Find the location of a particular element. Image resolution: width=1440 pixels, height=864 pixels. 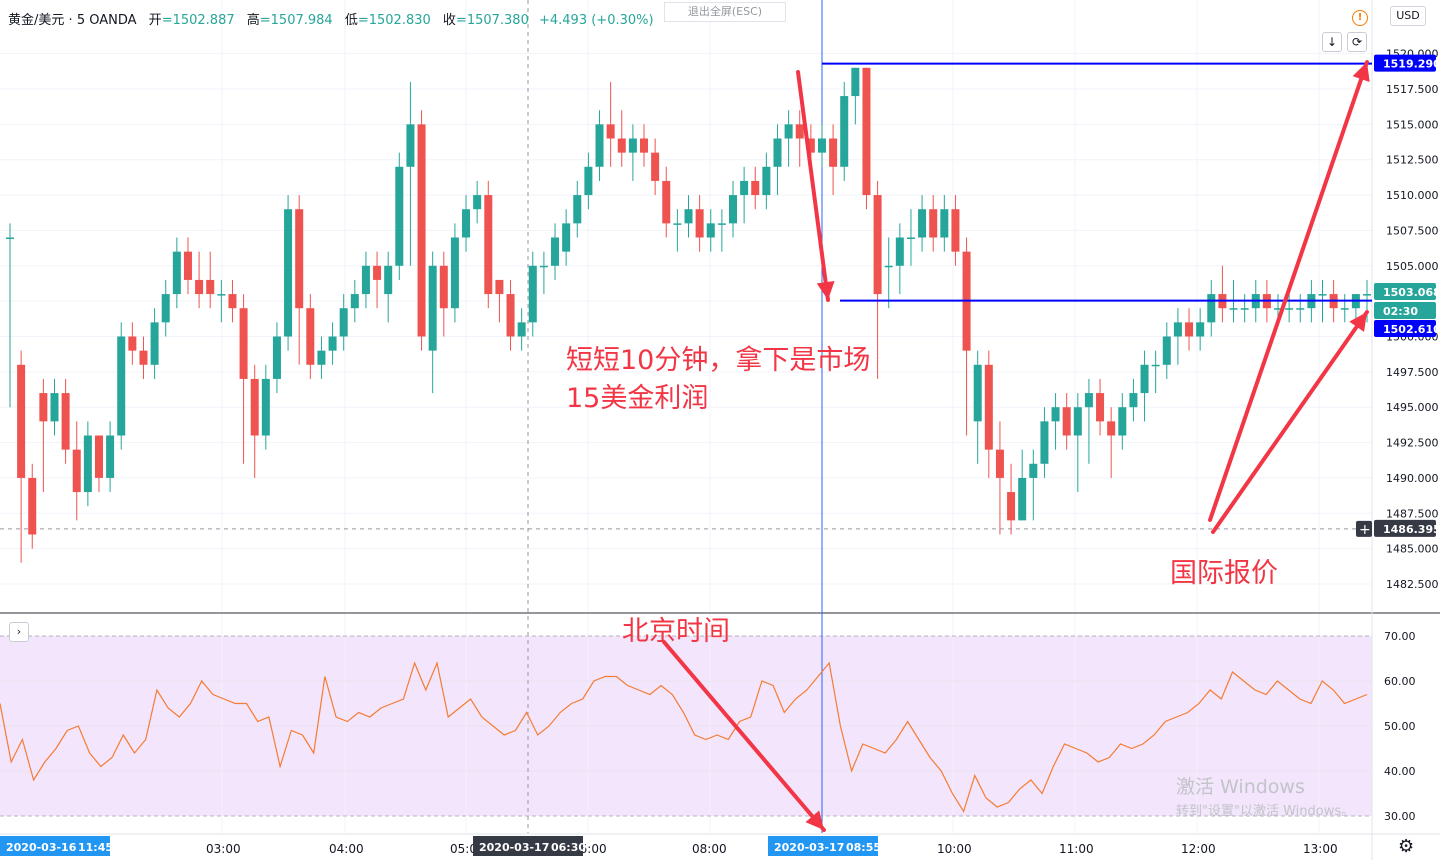

annotation-beijing-time: 北京时间 is located at coordinates (676, 631).